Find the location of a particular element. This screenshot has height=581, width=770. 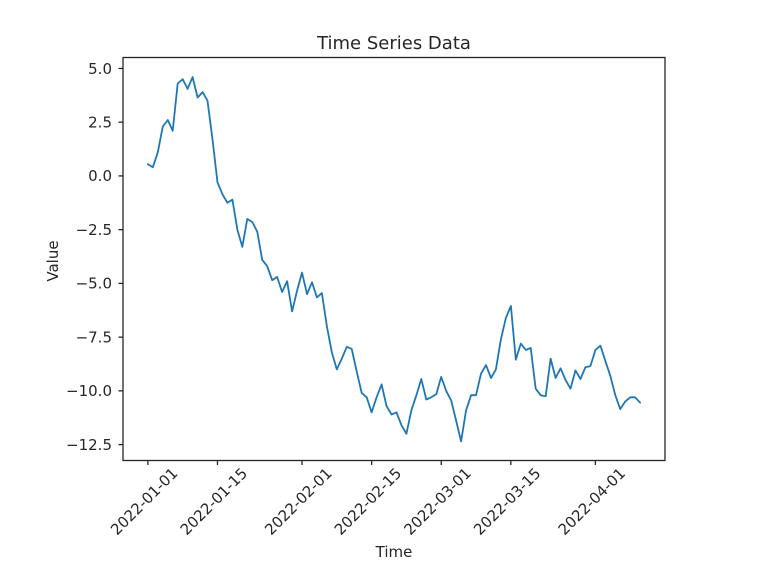

x-tick-label: 2022-01-01 is located at coordinates (144, 501).